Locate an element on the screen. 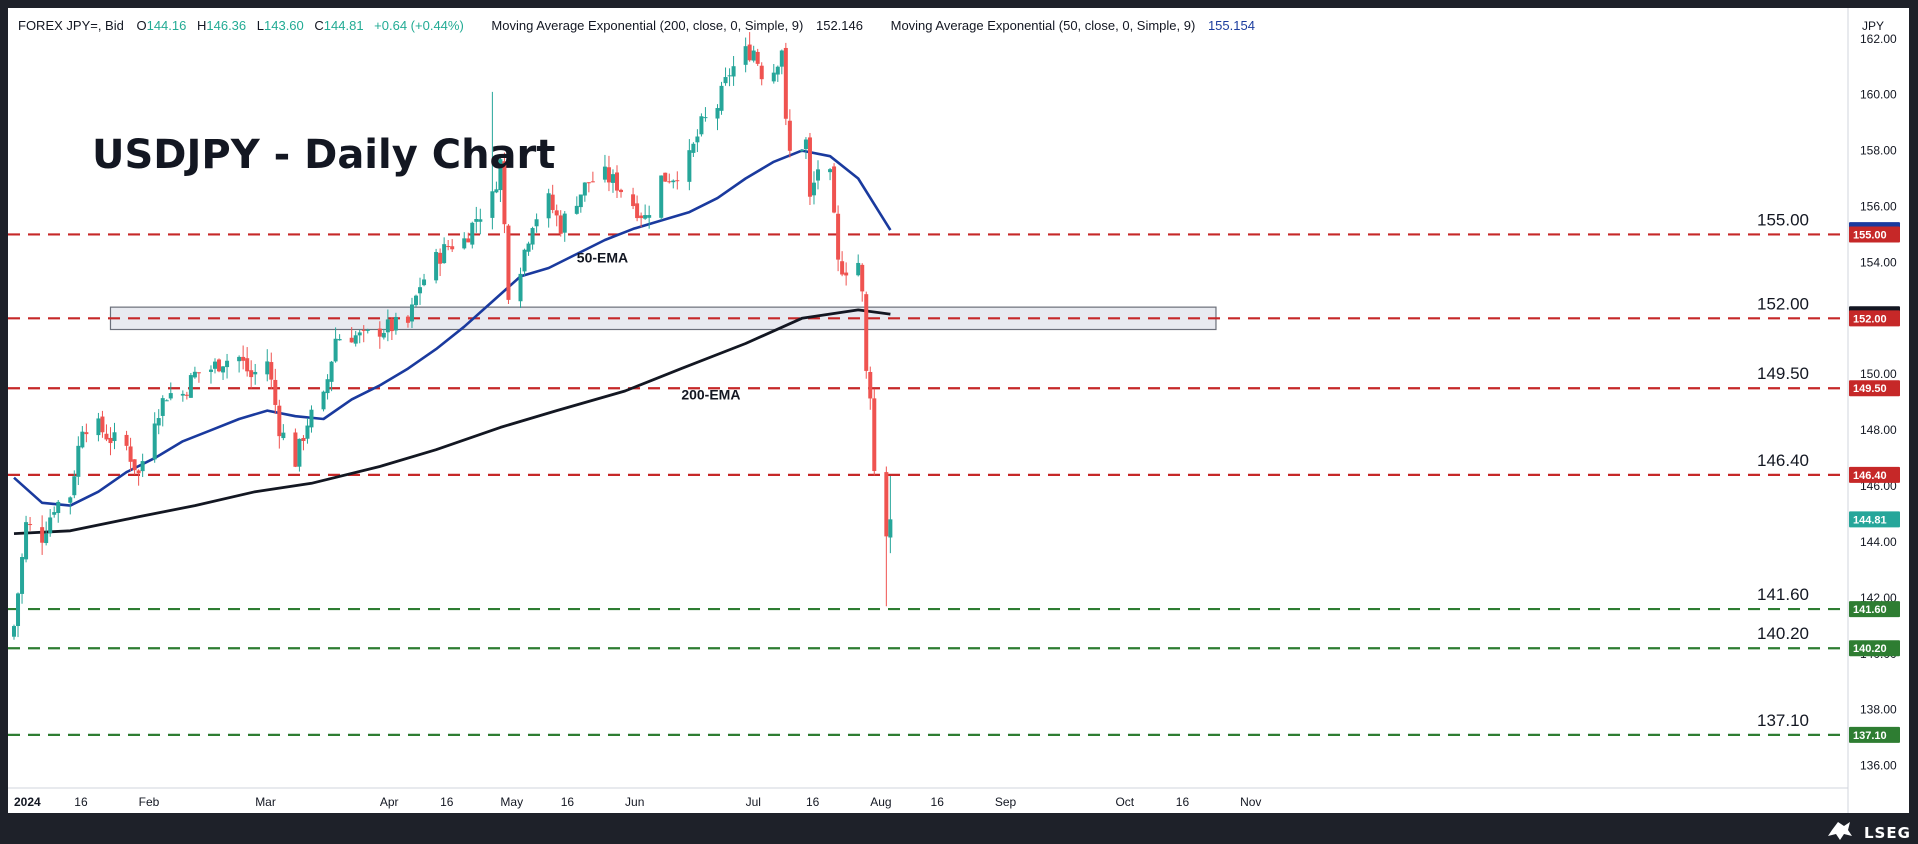  ema200-legend-value: 152.146 is located at coordinates (839, 25).